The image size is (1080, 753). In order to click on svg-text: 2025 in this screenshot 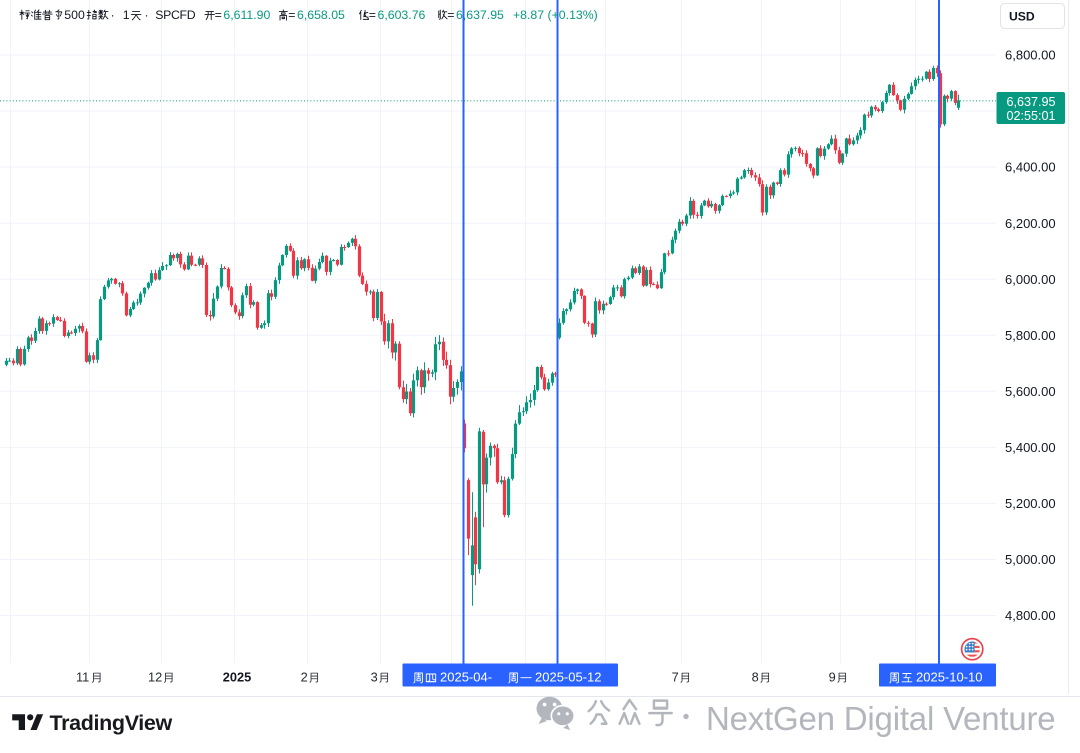, I will do `click(237, 677)`.